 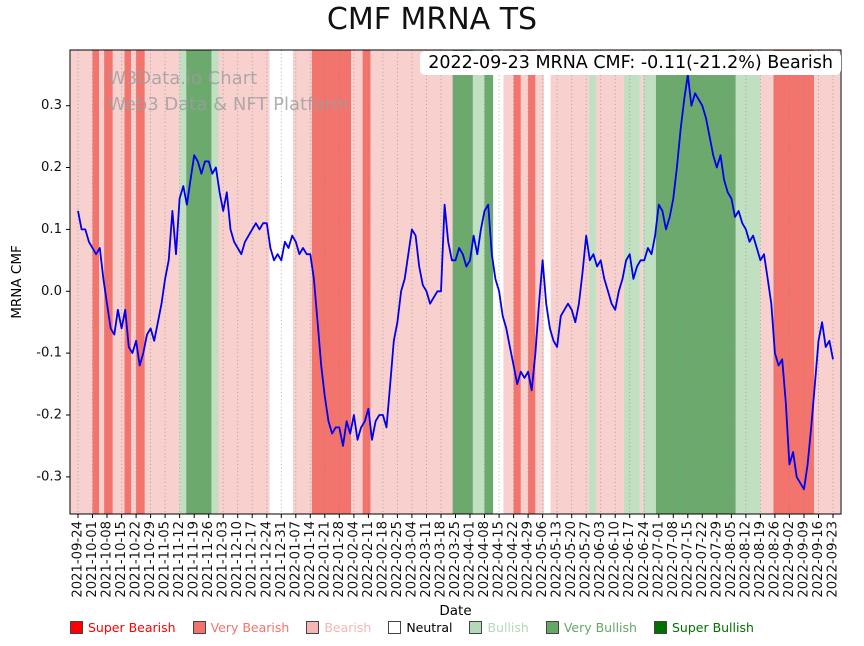 I want to click on x-tick-label: 2022-06-10, so click(x=615, y=559).